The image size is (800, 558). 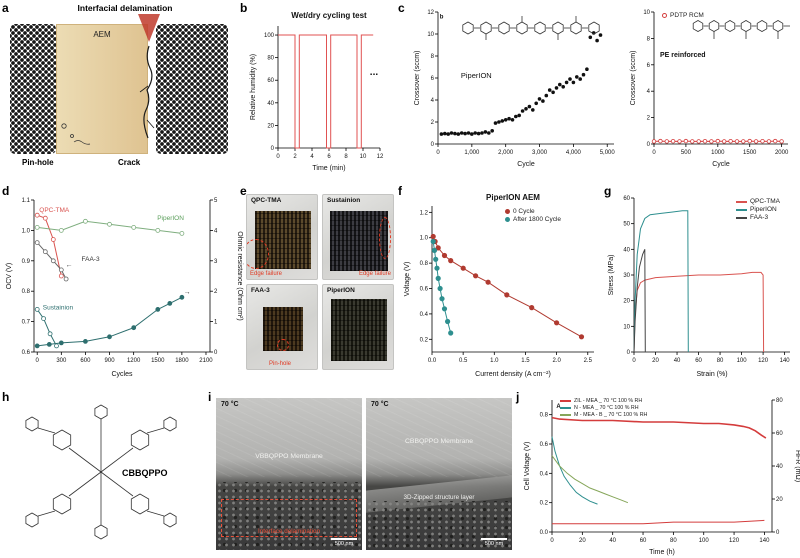 I want to click on svg-text: 3,000, so click(x=540, y=153).